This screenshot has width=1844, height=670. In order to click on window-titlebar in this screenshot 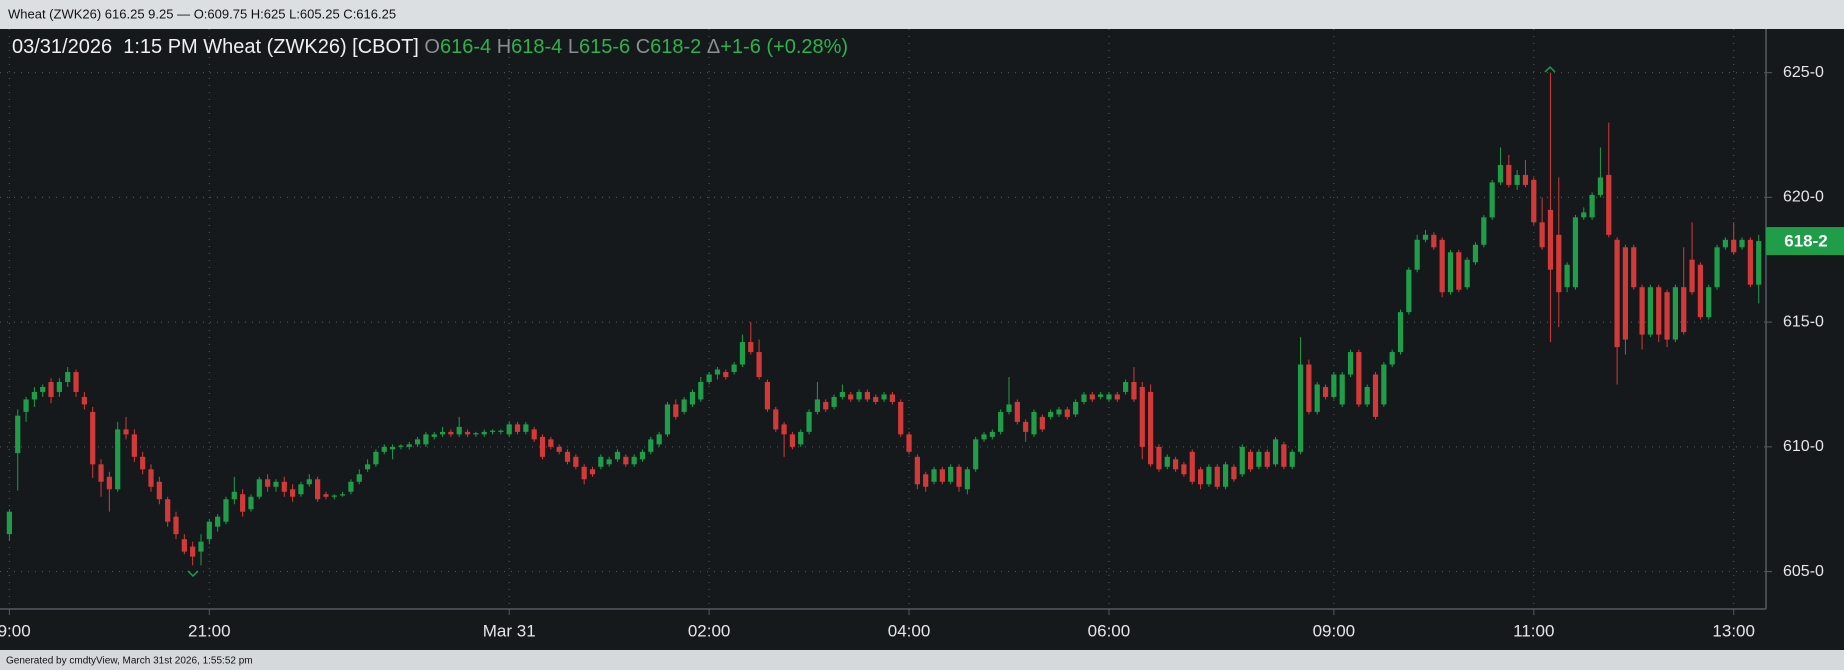, I will do `click(922, 14)`.